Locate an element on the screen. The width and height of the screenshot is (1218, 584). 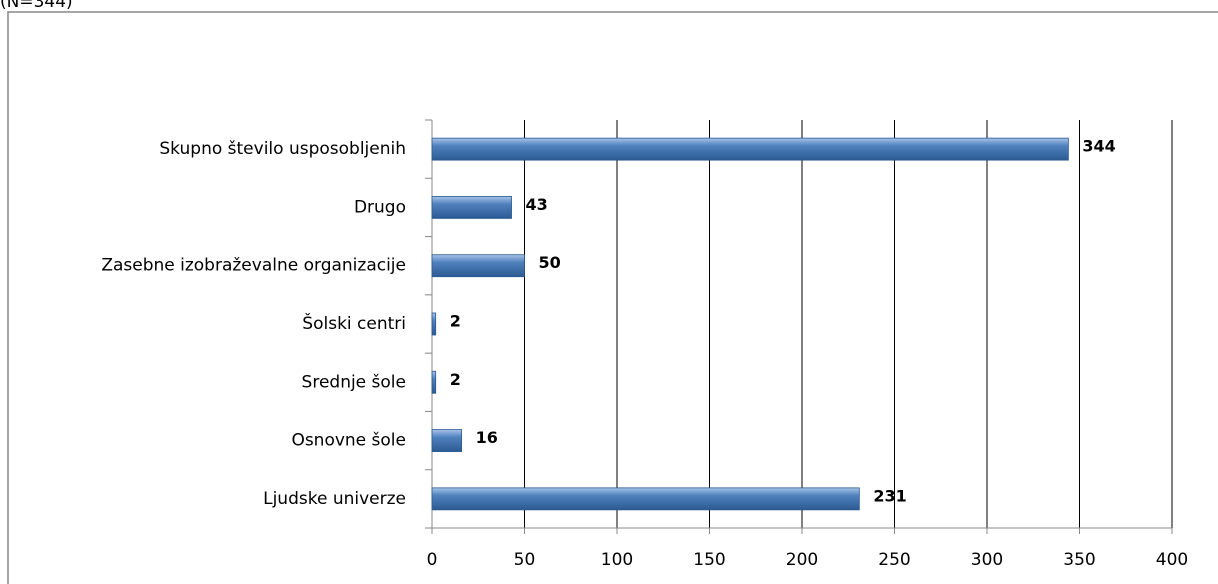
x-tick-label: 250 is located at coordinates (894, 560).